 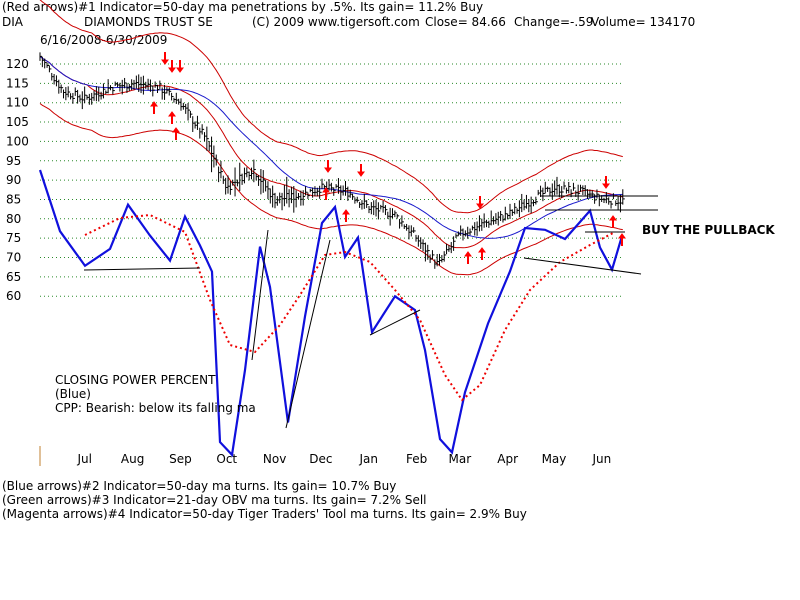 What do you see at coordinates (73, 394) in the screenshot?
I see `cpp-color-note: (Blue)` at bounding box center [73, 394].